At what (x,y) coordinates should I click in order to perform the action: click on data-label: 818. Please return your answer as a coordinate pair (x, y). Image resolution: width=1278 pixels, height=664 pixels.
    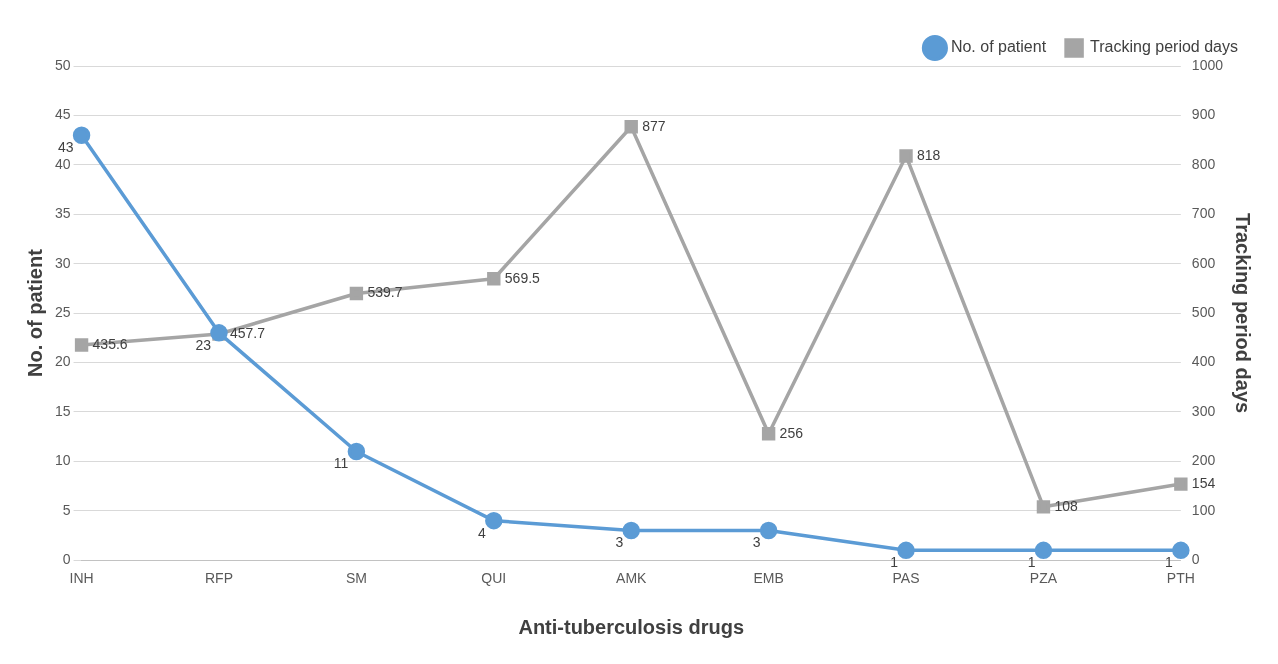
    Looking at the image, I should click on (929, 154).